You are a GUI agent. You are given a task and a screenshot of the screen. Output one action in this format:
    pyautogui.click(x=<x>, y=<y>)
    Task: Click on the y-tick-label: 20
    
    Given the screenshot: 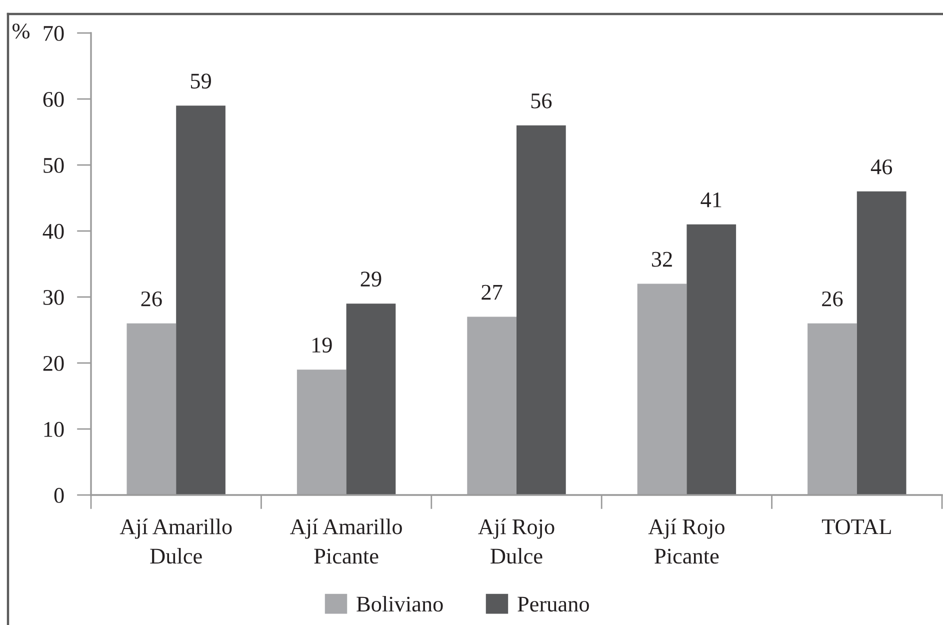 What is the action you would take?
    pyautogui.click(x=53, y=363)
    